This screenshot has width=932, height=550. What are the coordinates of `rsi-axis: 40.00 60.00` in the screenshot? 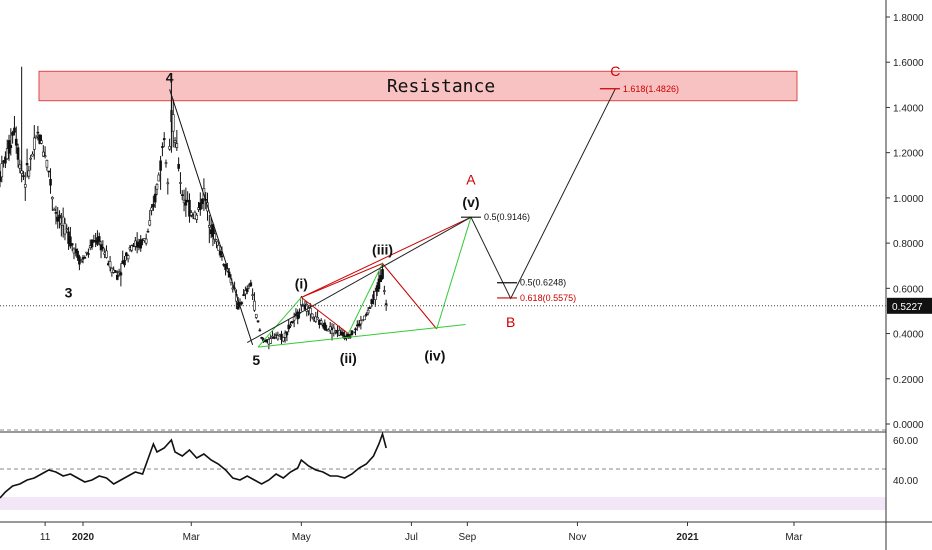 It's located at (905, 461).